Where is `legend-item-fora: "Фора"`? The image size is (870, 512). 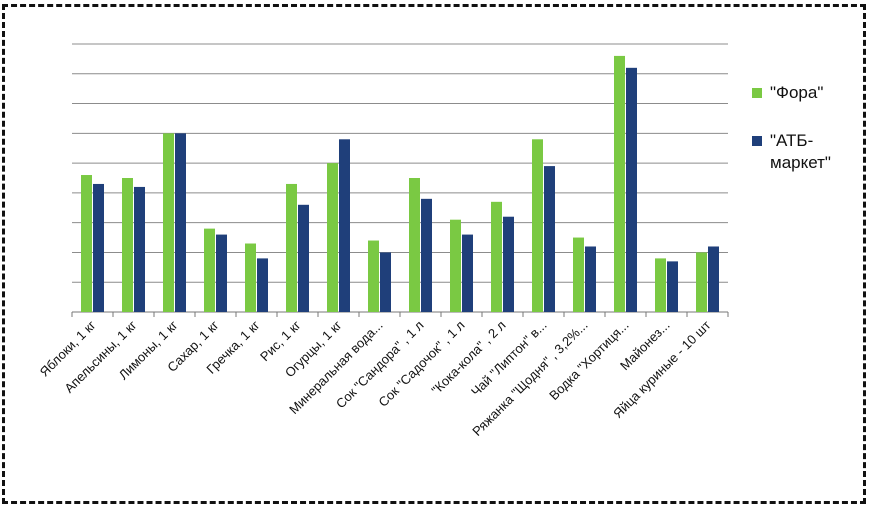 legend-item-fora: "Фора" is located at coordinates (807, 93).